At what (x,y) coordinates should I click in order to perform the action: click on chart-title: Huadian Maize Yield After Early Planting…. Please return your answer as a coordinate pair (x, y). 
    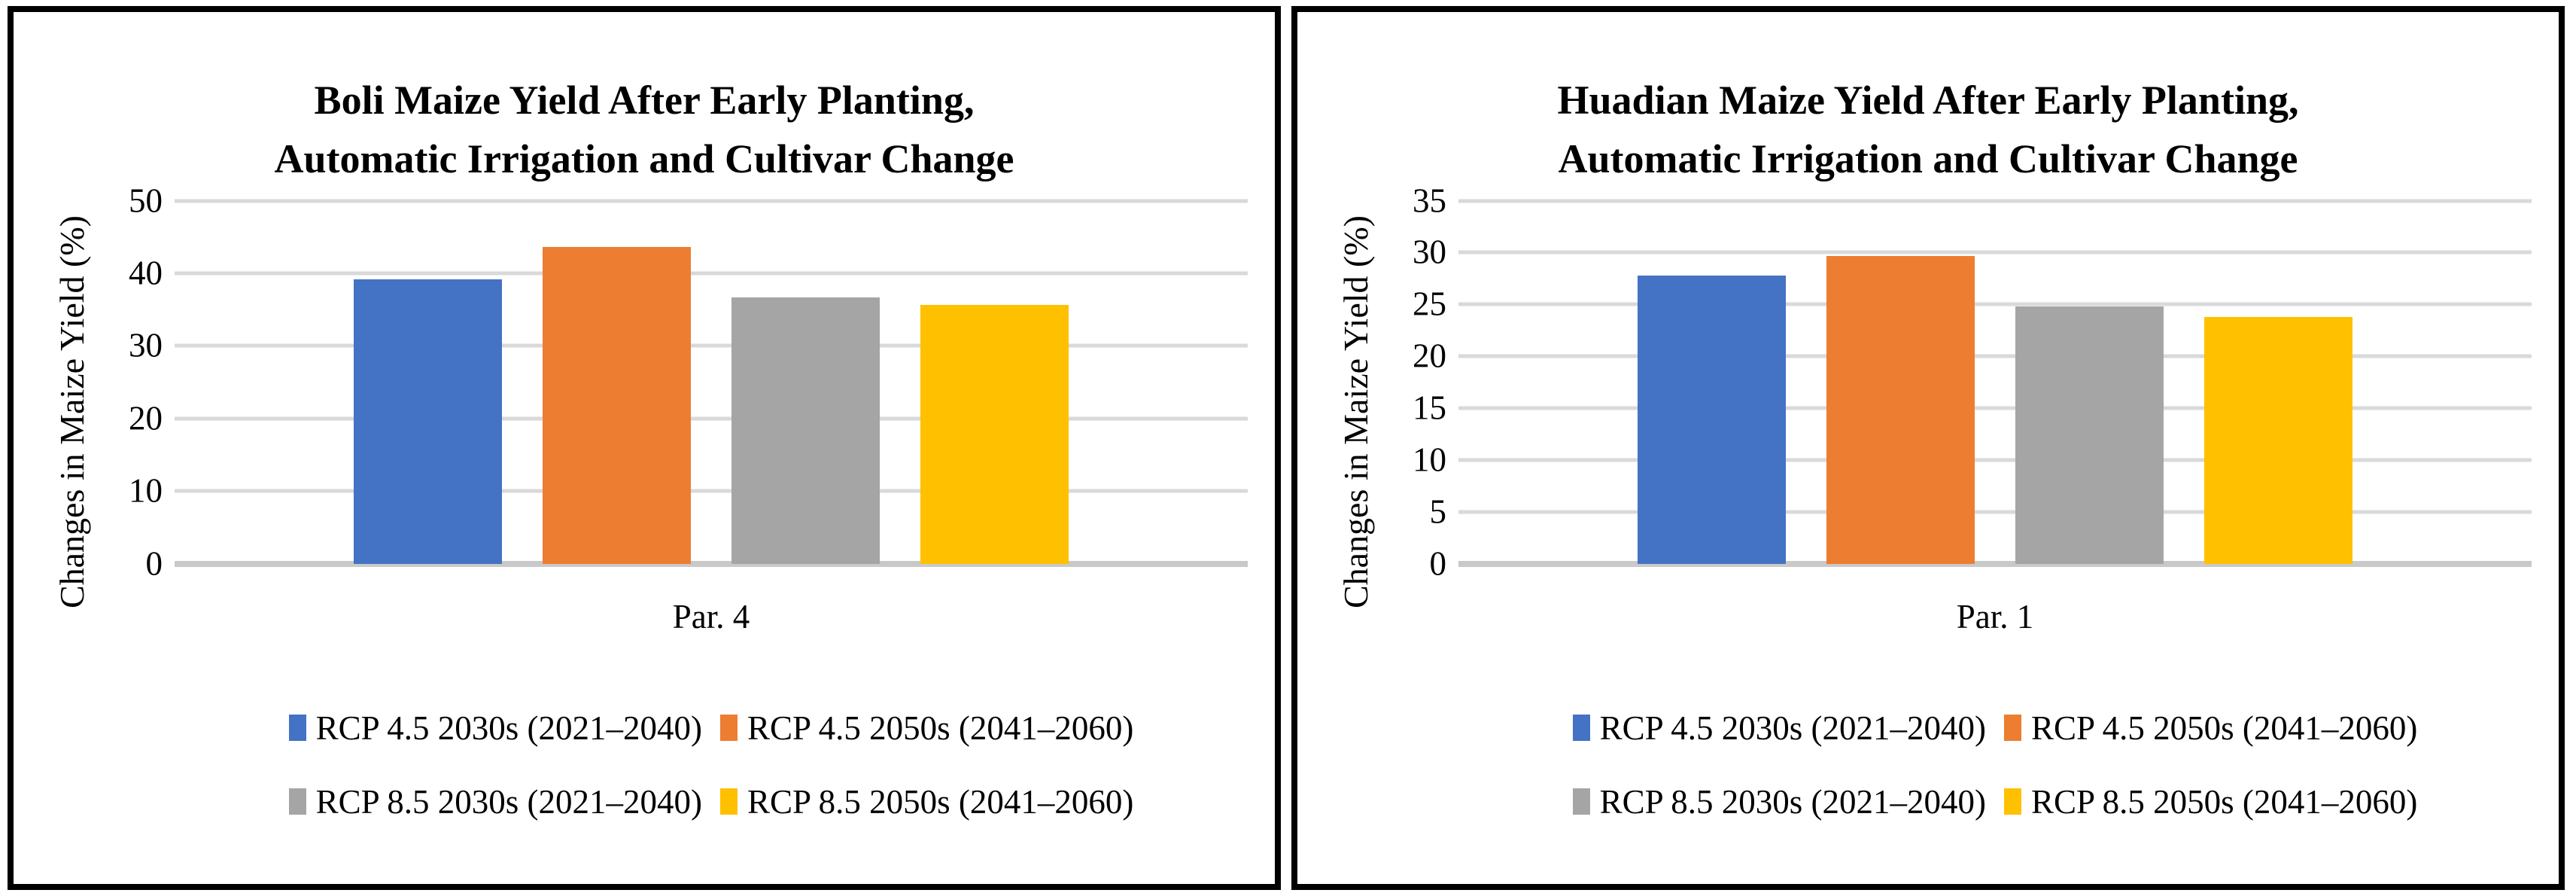
    Looking at the image, I should click on (1928, 130).